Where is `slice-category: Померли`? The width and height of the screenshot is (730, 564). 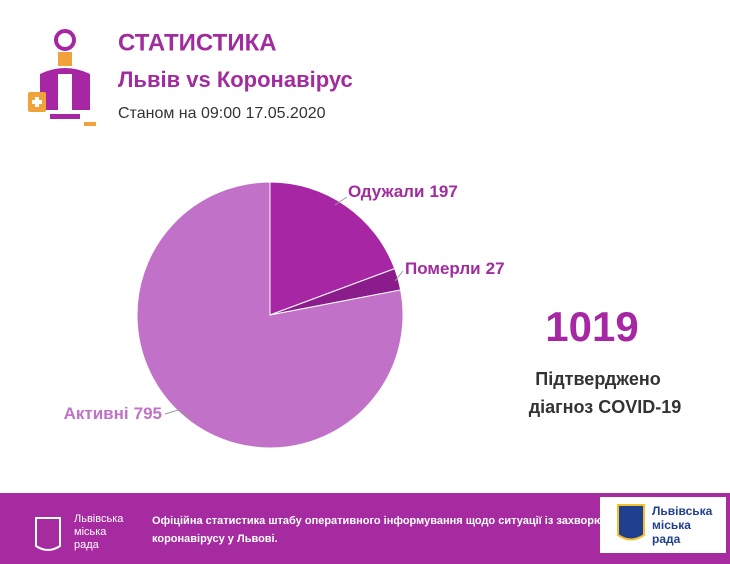 slice-category: Померли is located at coordinates (443, 268).